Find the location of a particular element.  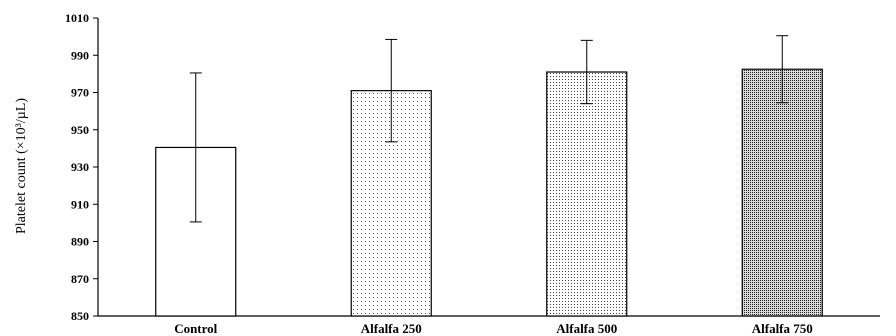

y-tick-label: 890 is located at coordinates (80, 242).